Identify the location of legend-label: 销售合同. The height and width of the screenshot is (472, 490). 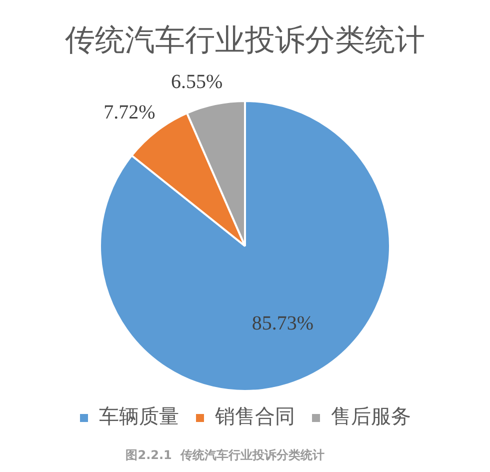
(254, 416).